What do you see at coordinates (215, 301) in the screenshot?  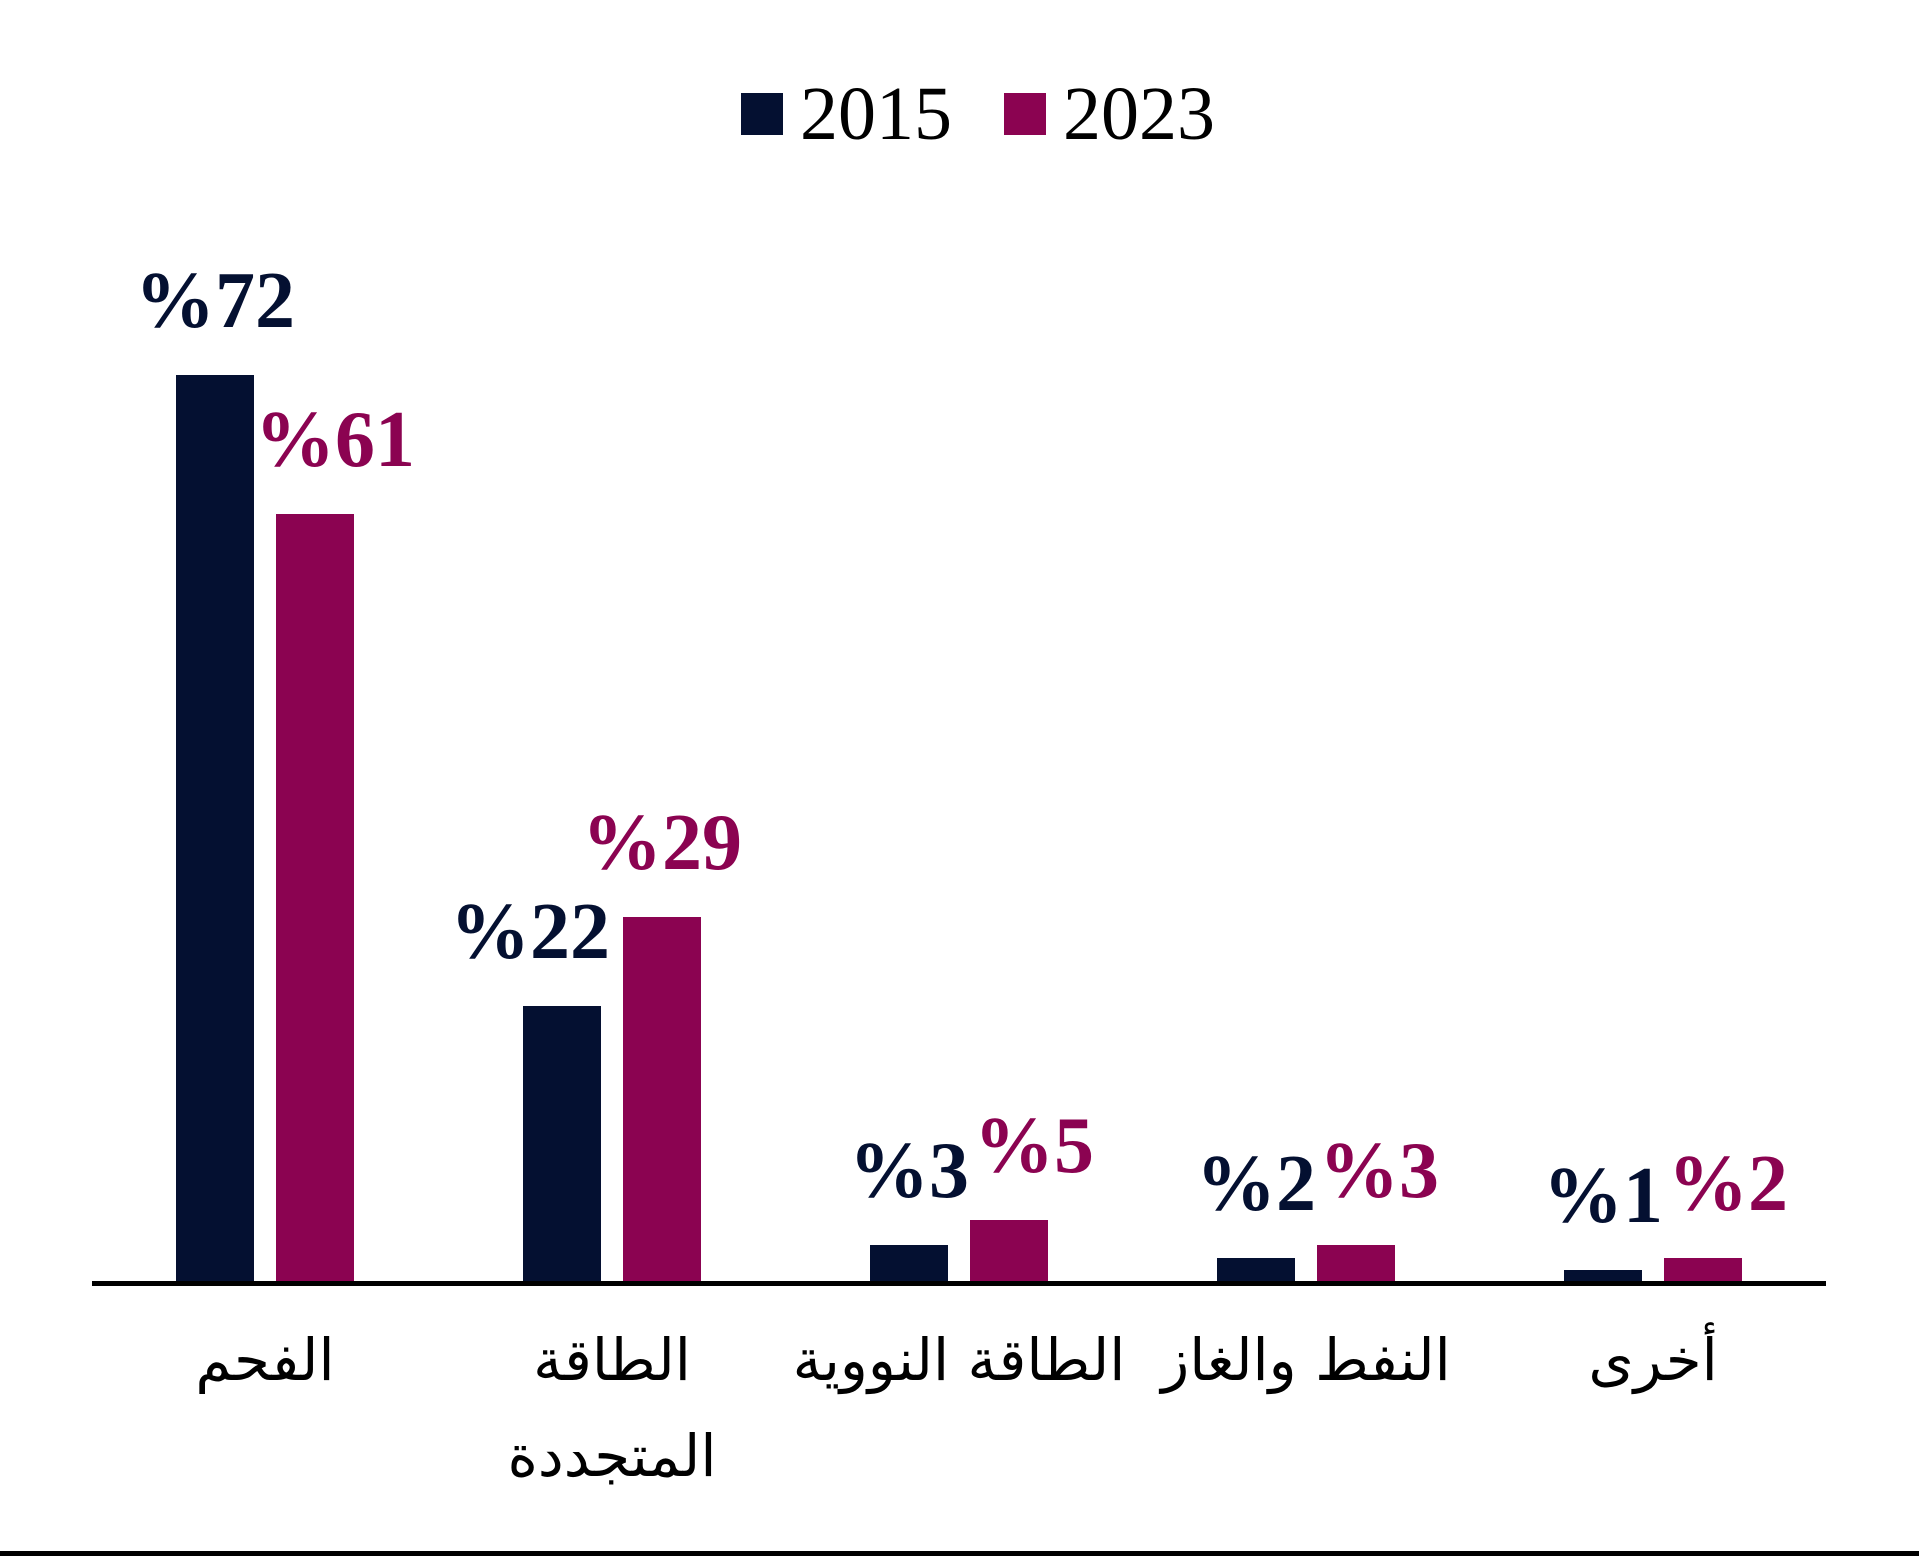 I see `data-label-2015-coal: %72` at bounding box center [215, 301].